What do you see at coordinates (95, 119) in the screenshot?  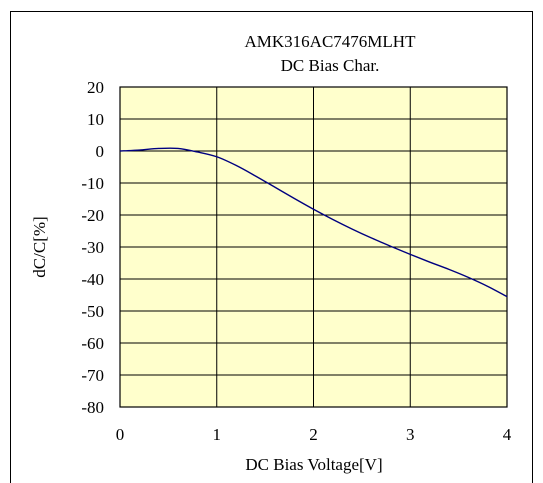 I see `y-tick-label: 10` at bounding box center [95, 119].